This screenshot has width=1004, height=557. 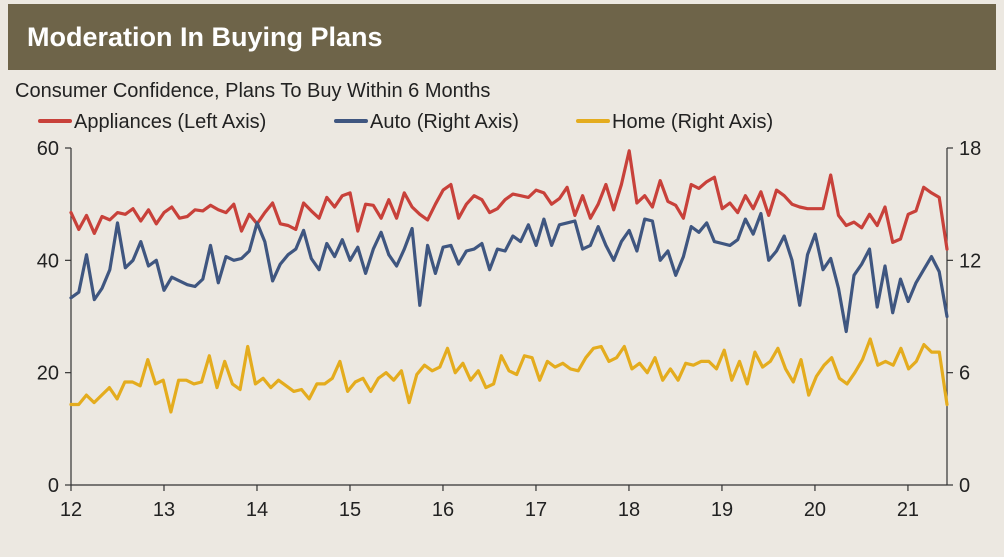 What do you see at coordinates (502, 37) in the screenshot?
I see `header-banner: Moderation In Buying Plans` at bounding box center [502, 37].